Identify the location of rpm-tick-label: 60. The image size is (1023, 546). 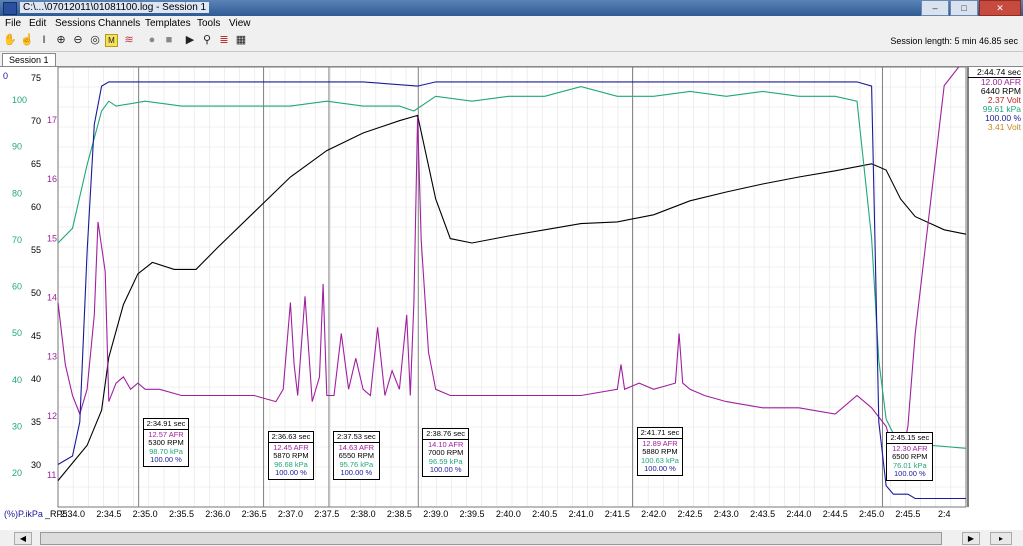
(36, 207).